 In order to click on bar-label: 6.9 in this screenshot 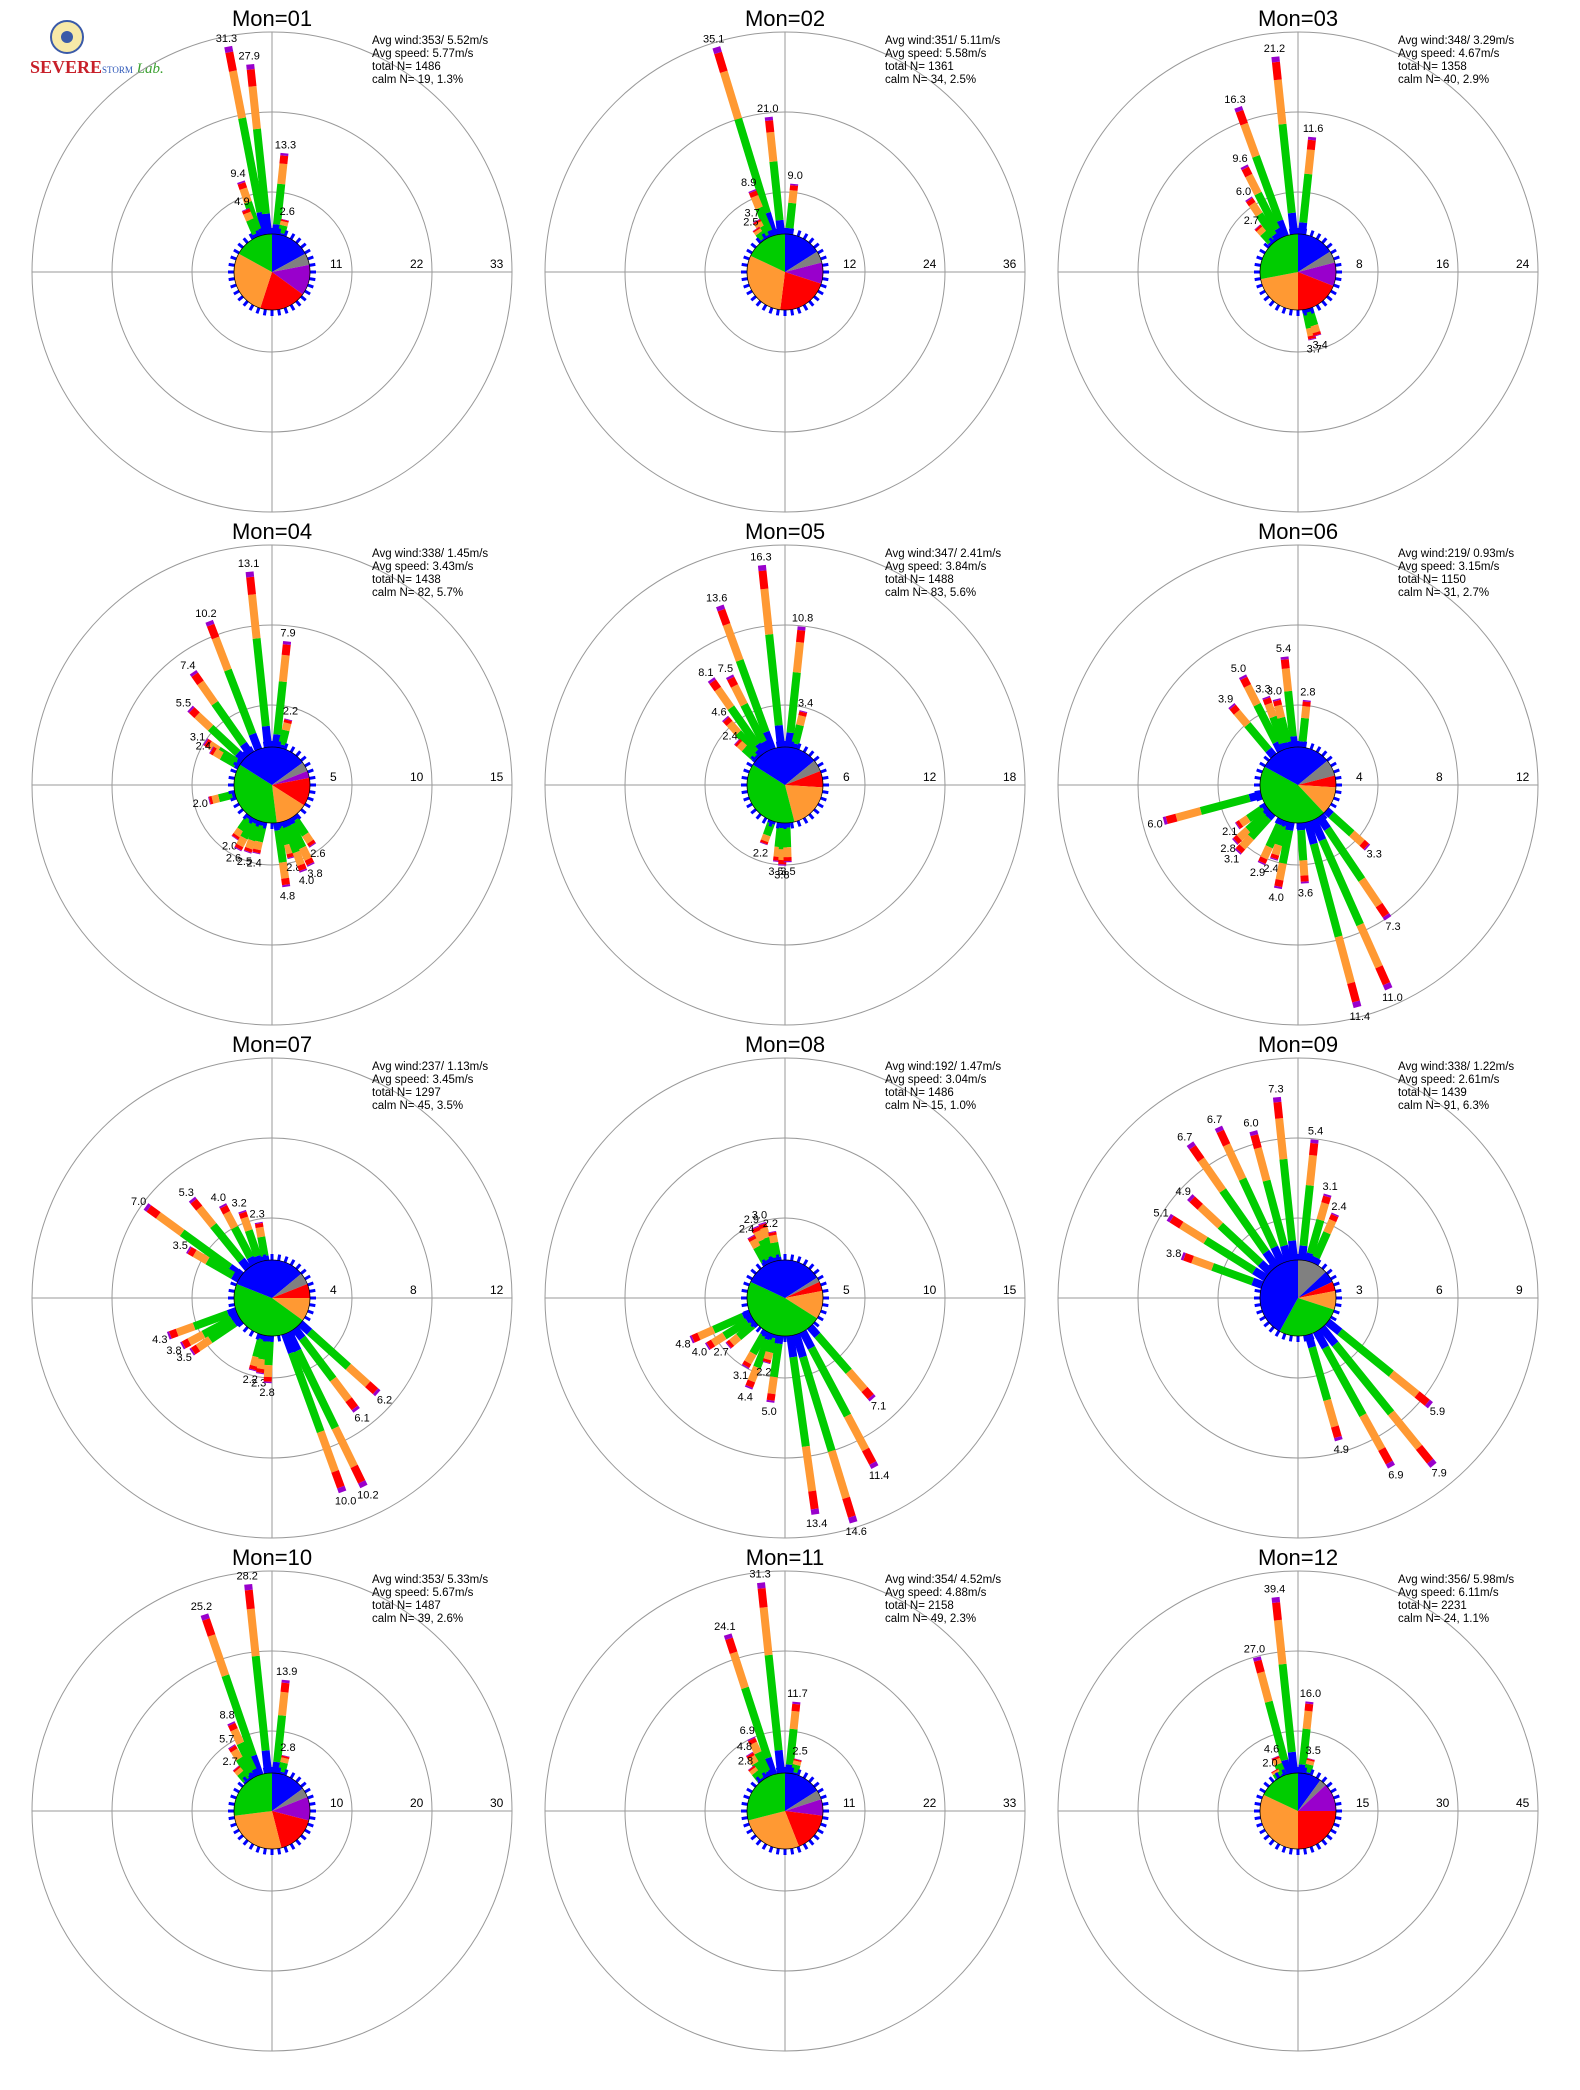, I will do `click(1395, 1476)`.